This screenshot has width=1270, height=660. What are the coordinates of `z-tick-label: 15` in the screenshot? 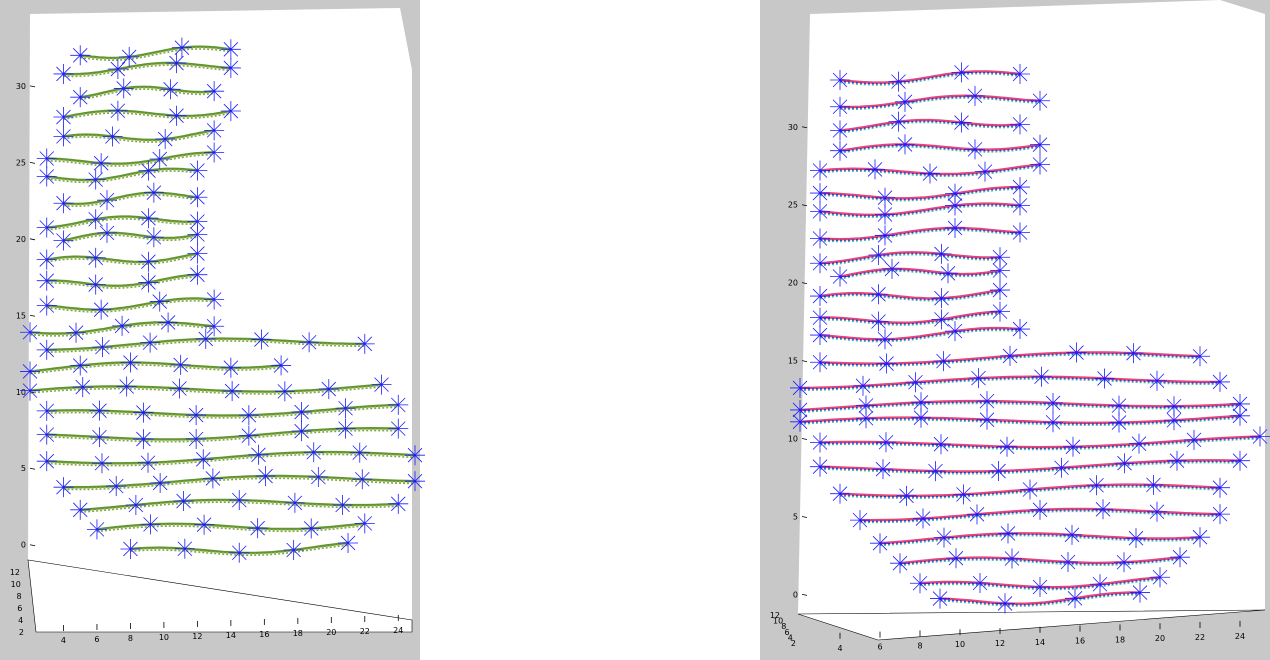 It's located at (21, 315).